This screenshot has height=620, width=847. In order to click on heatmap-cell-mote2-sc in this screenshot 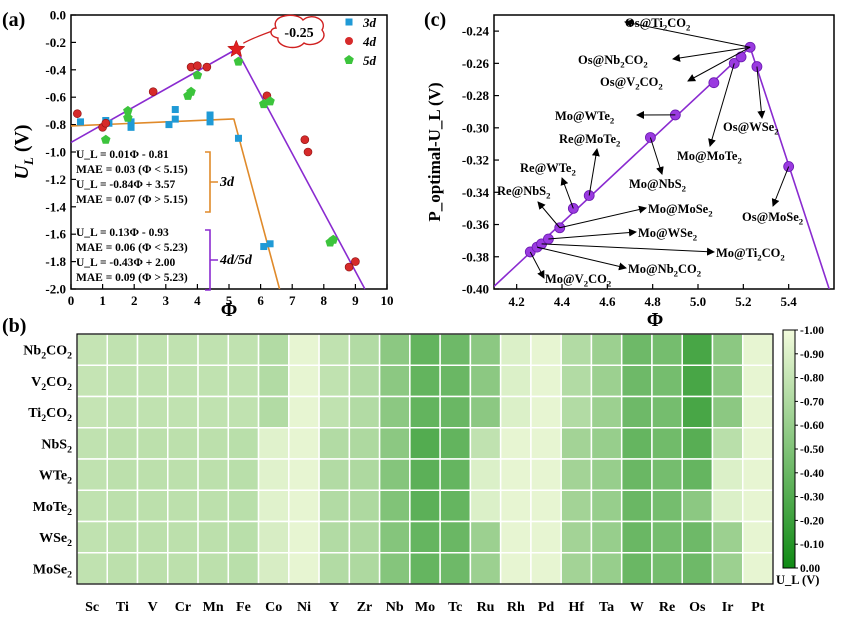, I will do `click(92, 506)`.